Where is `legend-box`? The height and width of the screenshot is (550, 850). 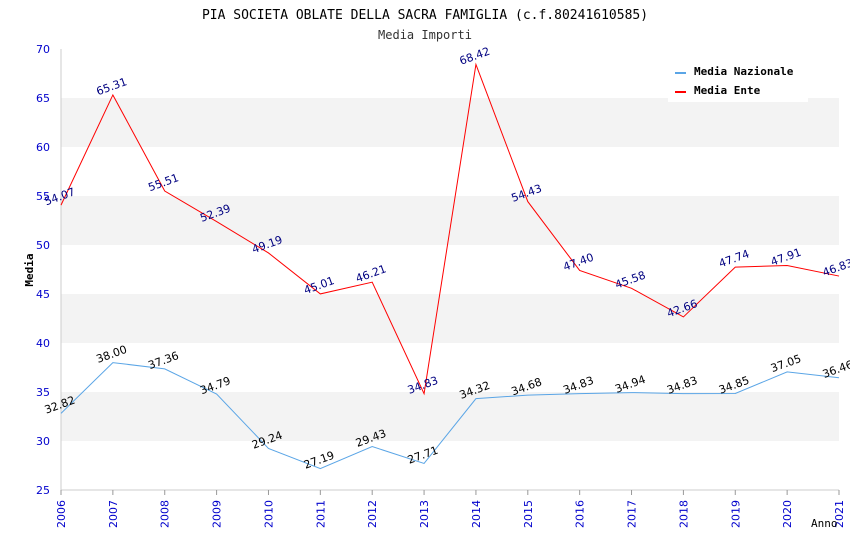
legend-box is located at coordinates (738, 80).